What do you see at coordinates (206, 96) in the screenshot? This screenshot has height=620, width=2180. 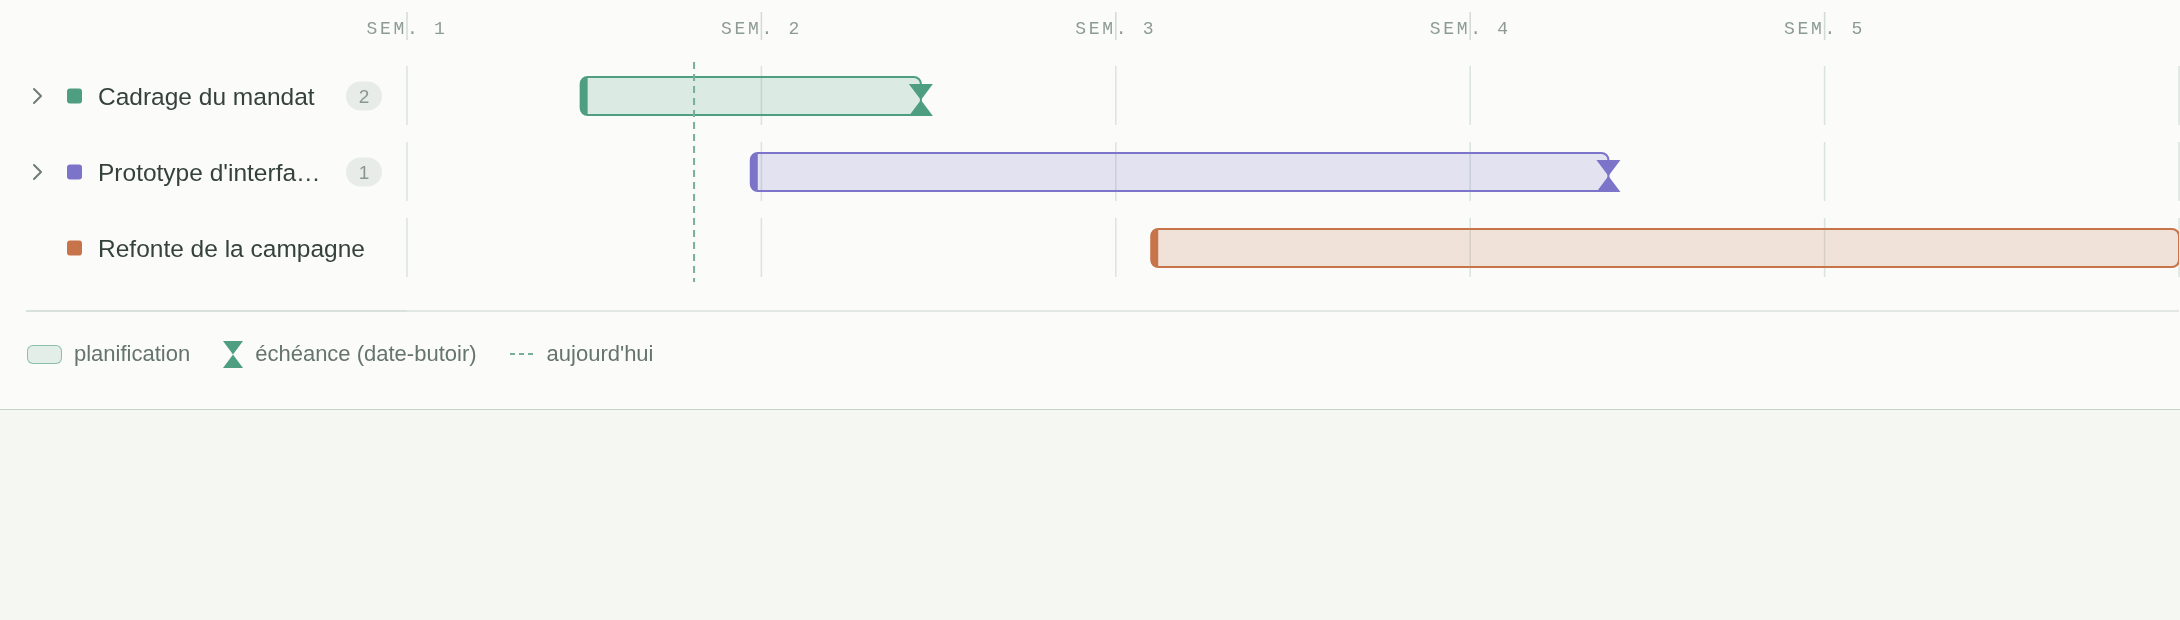 I see `y-tick-label: Cadrage du mandat` at bounding box center [206, 96].